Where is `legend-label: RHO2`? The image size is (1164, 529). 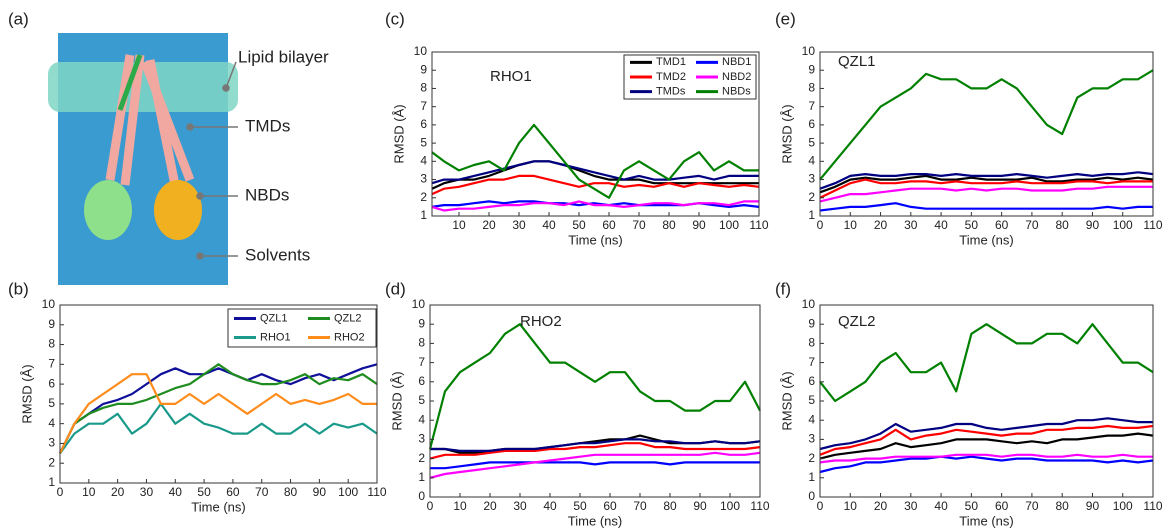 legend-label: RHO2 is located at coordinates (349, 337).